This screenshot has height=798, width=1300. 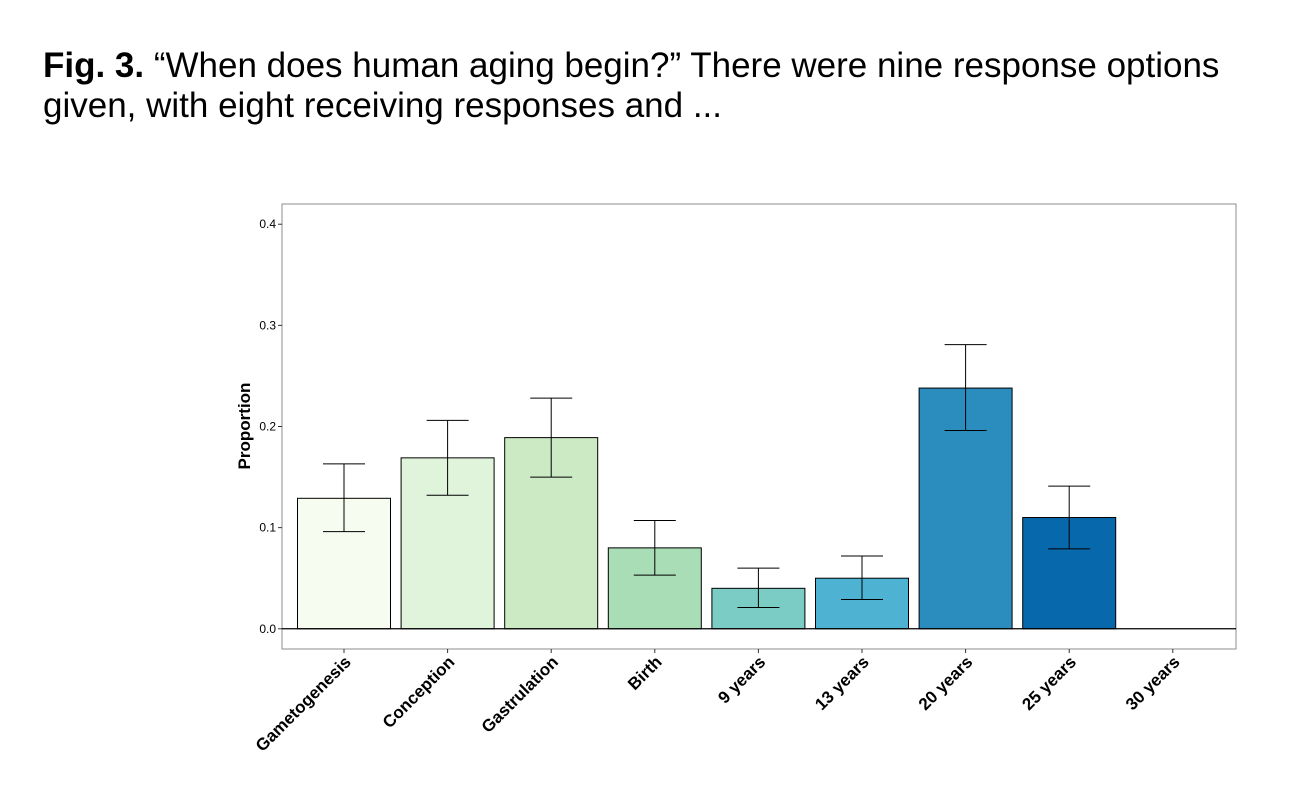 I want to click on x-tick-label: 25 years, so click(x=1049, y=683).